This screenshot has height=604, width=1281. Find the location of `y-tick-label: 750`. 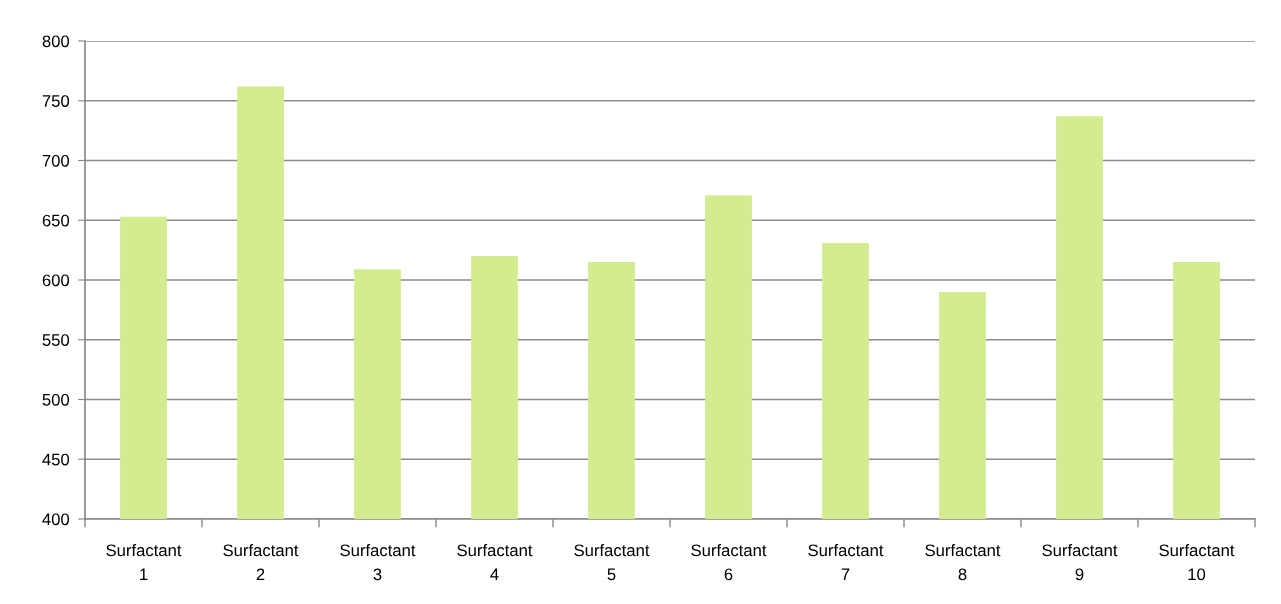

y-tick-label: 750 is located at coordinates (56, 101).